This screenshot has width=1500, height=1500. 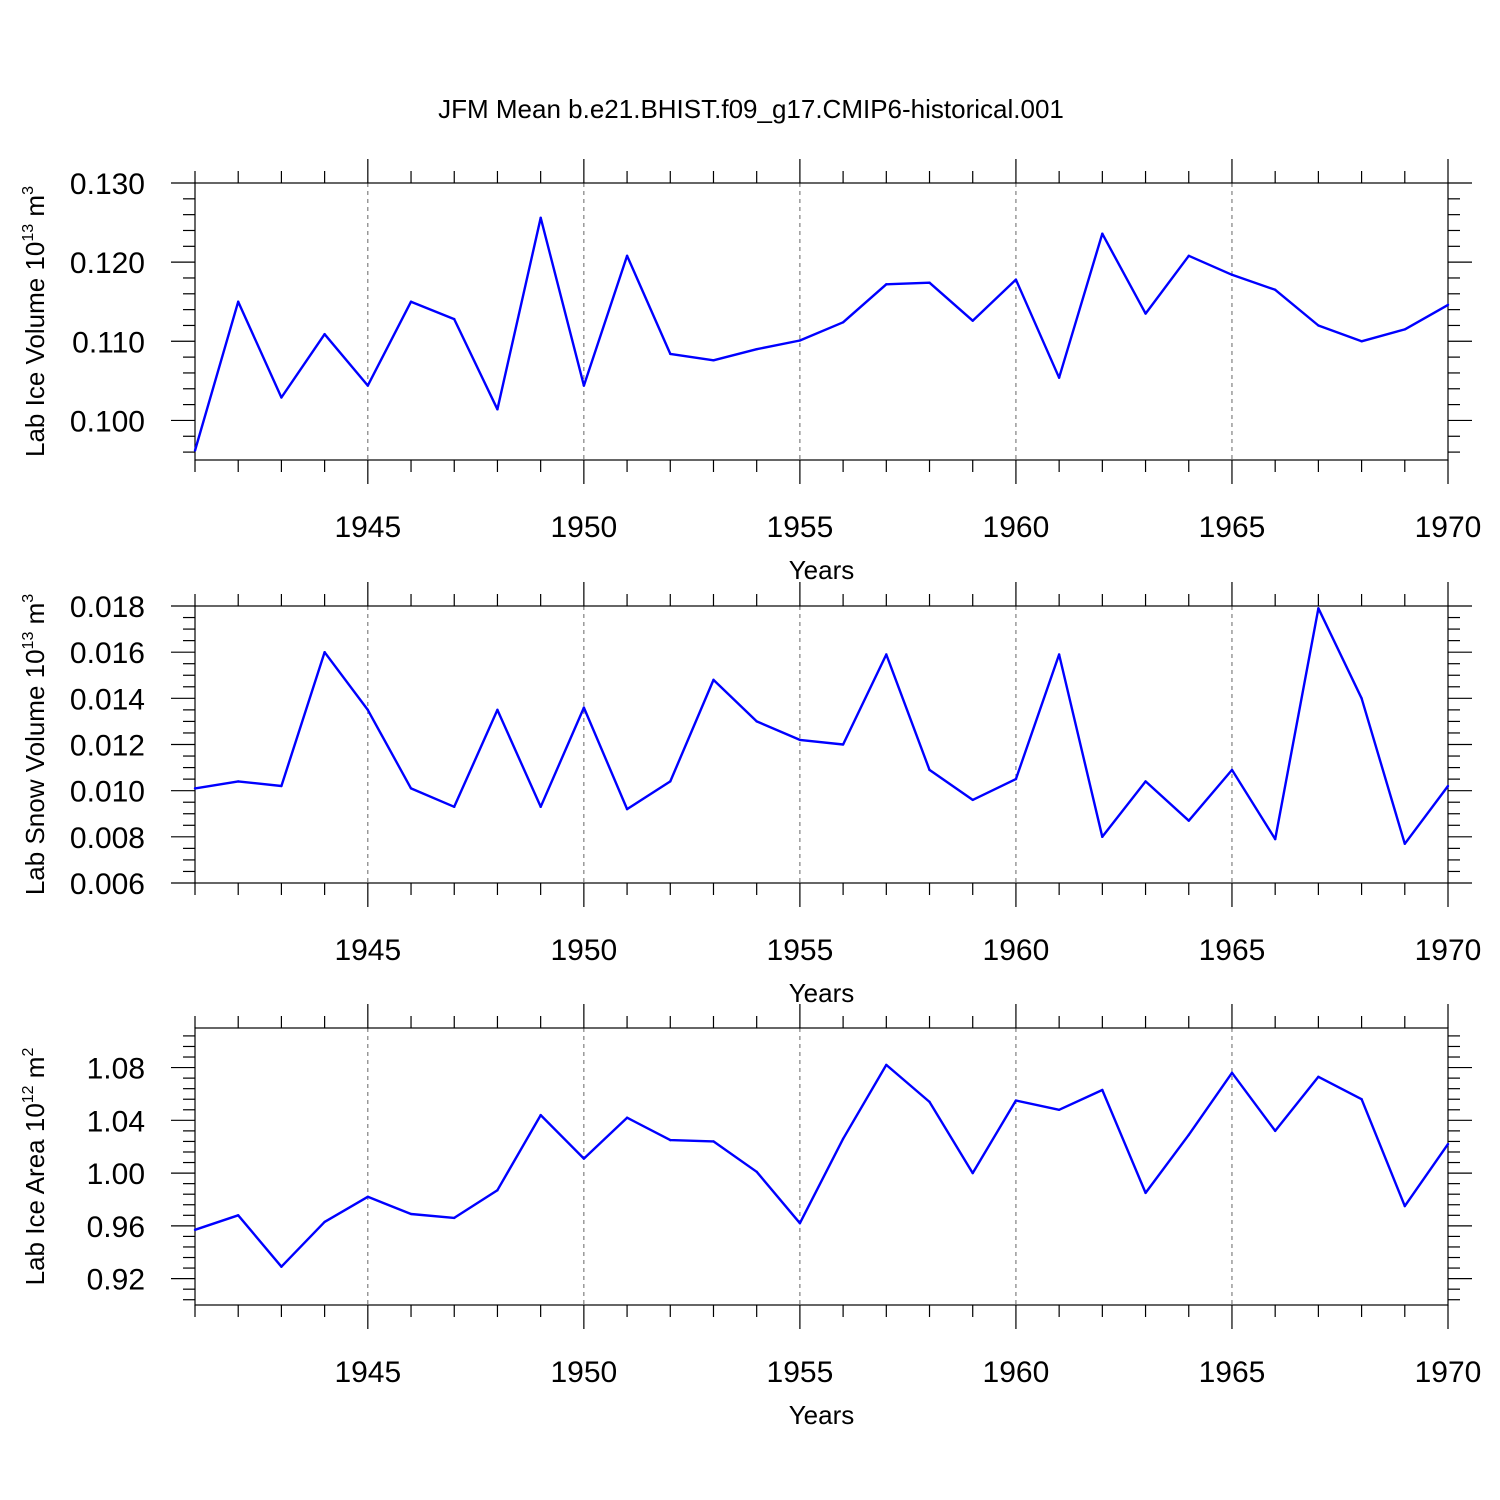 I want to click on y-tick-label: 0.014, so click(x=107, y=699).